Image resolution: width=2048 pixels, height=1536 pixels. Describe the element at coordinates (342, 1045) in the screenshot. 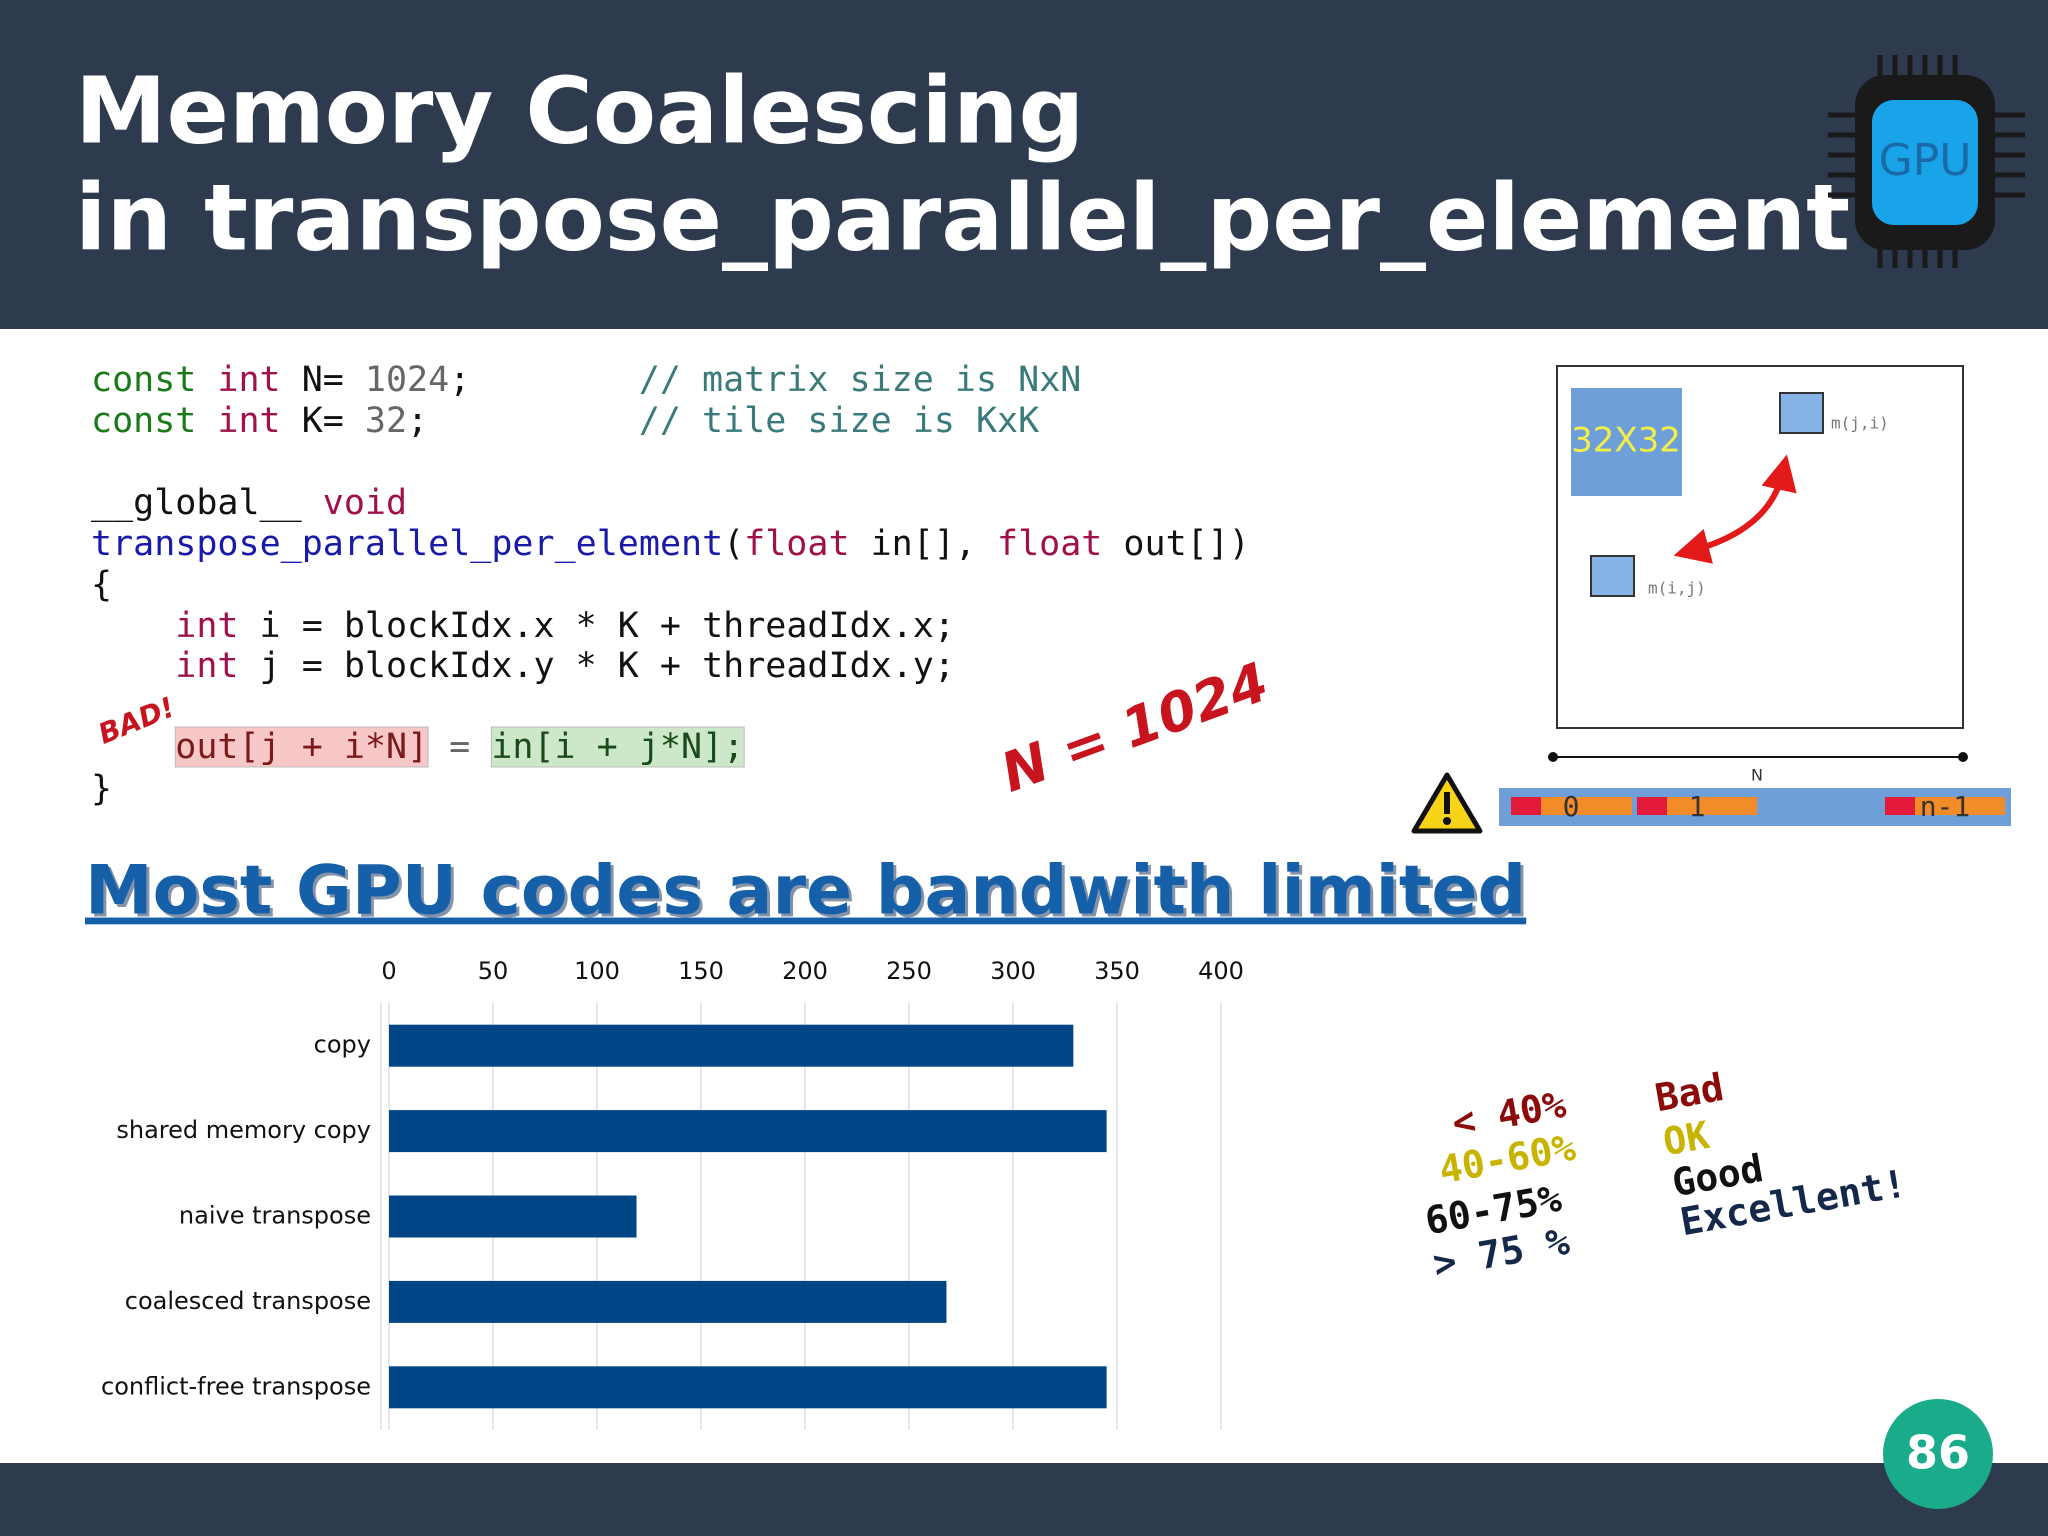

I see `y-tick-label: copy` at that location.